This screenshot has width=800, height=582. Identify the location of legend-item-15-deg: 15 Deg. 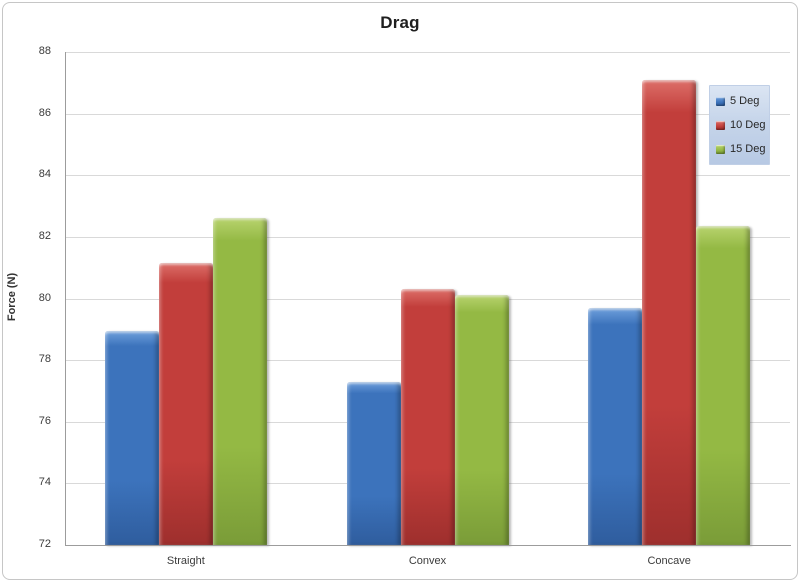
(742, 149).